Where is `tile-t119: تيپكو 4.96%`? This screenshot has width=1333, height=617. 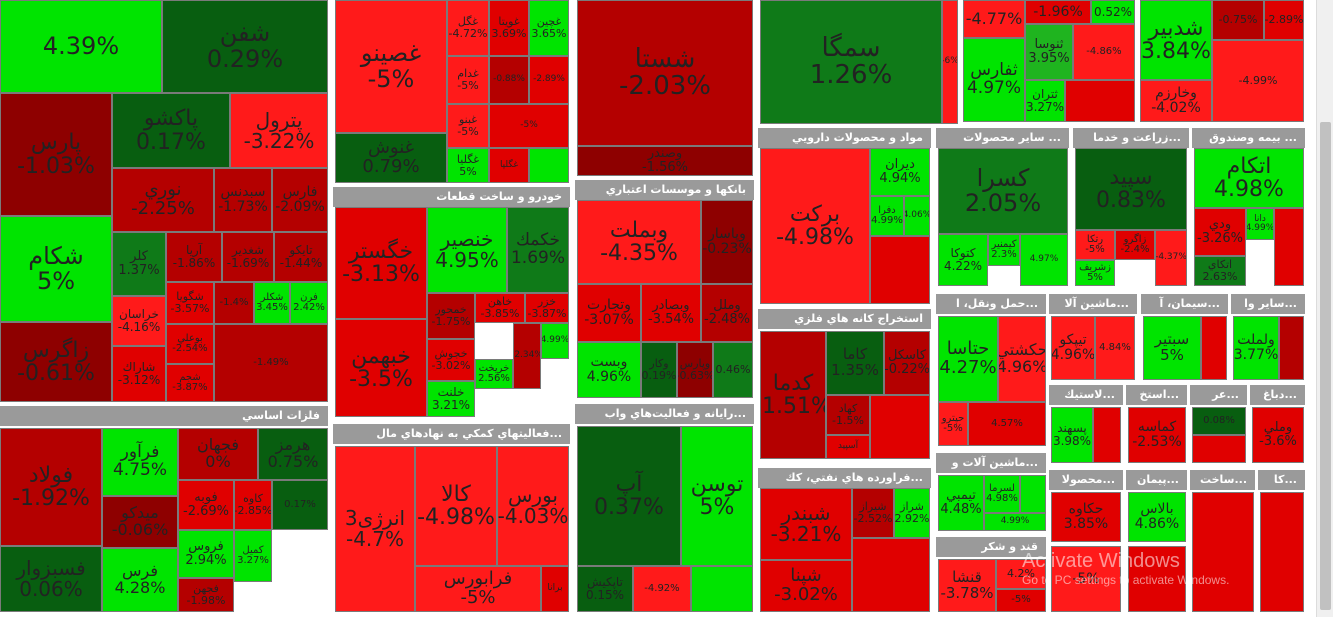
tile-t119: تيپكو 4.96% is located at coordinates (1073, 348).